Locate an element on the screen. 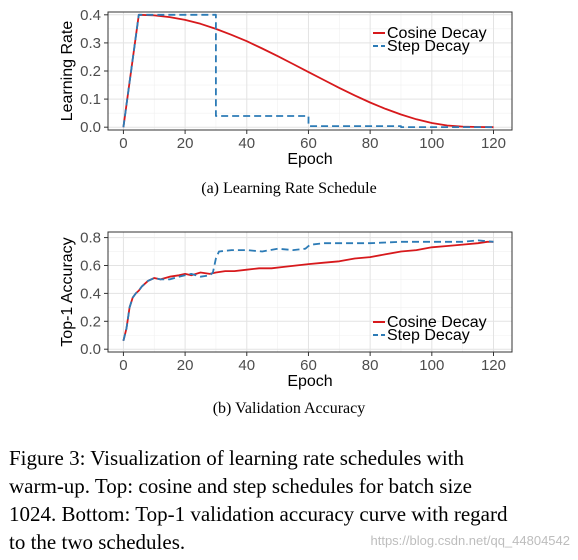  series-line-cosine-decay is located at coordinates (308, 71).